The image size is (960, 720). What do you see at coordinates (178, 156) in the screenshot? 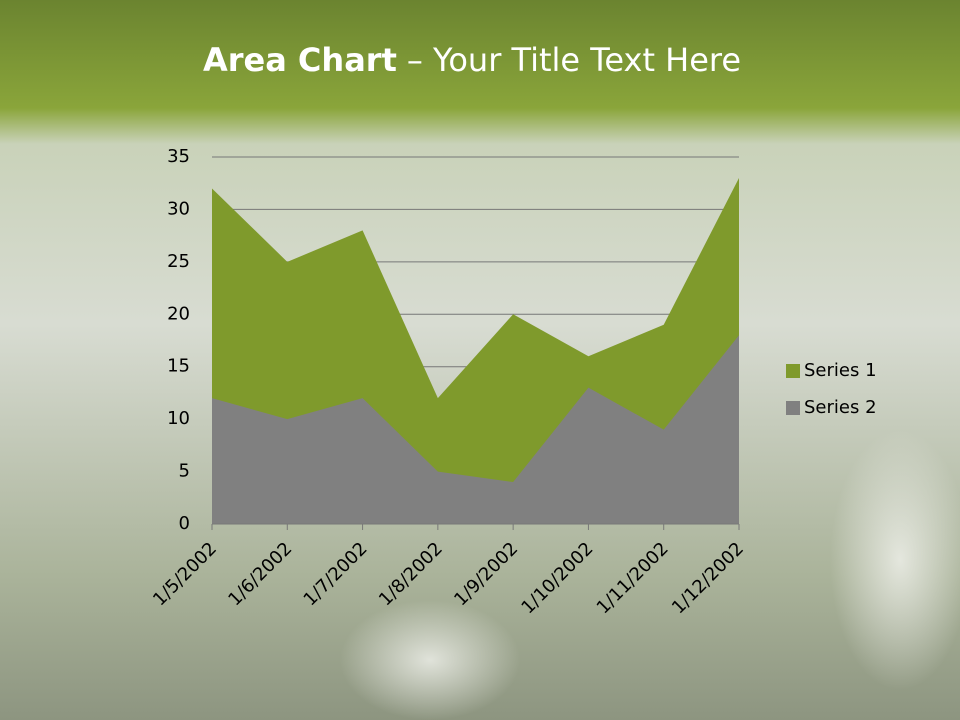
I see `y-tick-label: 35` at bounding box center [178, 156].